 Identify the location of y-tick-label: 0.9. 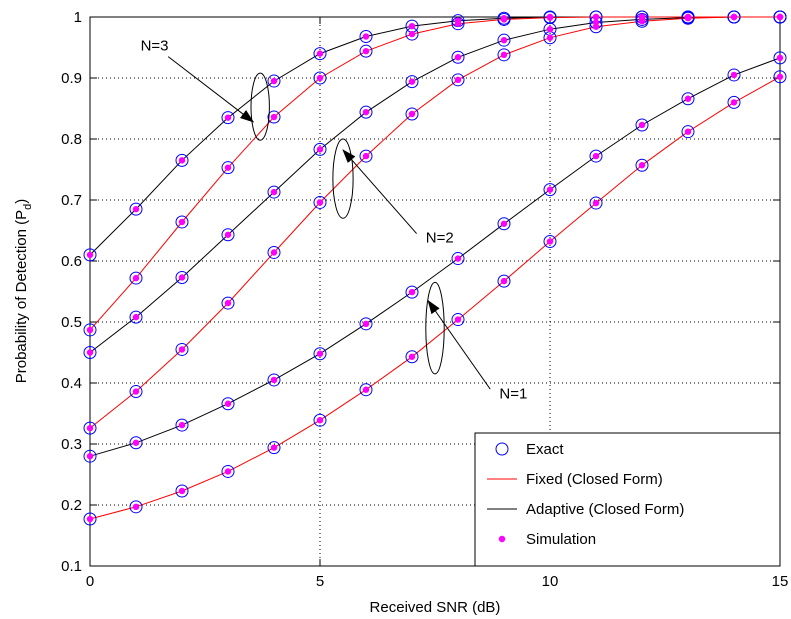
(71, 78).